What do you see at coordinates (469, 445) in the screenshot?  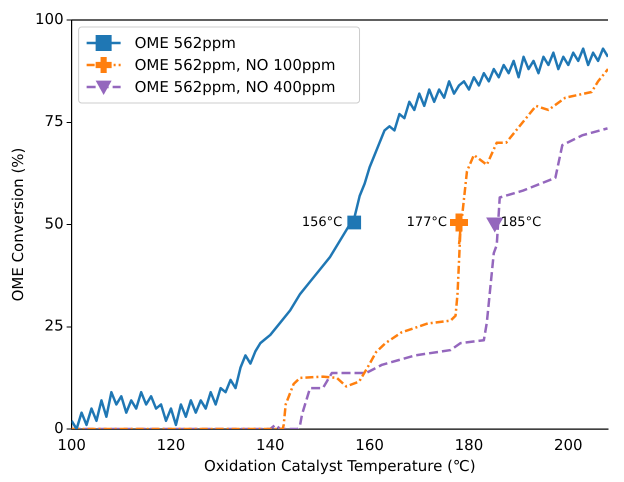 I see `x-tick-label: 180` at bounding box center [469, 445].